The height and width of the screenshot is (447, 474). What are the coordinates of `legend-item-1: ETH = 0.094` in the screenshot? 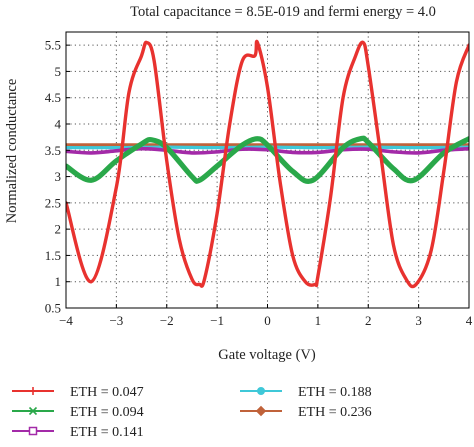 It's located at (78, 412).